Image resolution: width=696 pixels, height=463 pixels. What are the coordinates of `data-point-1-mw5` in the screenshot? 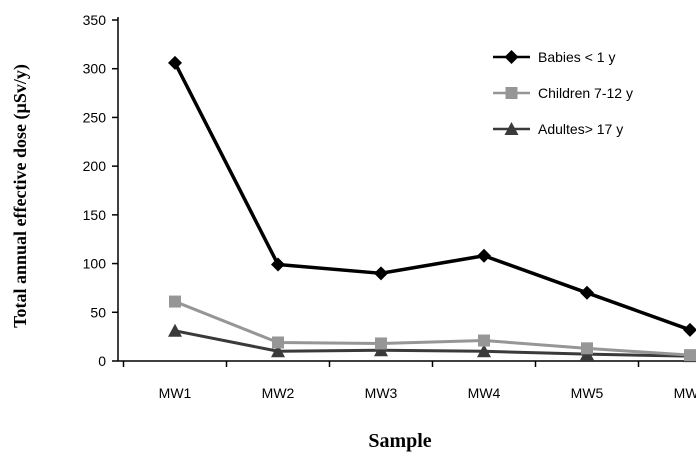 It's located at (587, 292).